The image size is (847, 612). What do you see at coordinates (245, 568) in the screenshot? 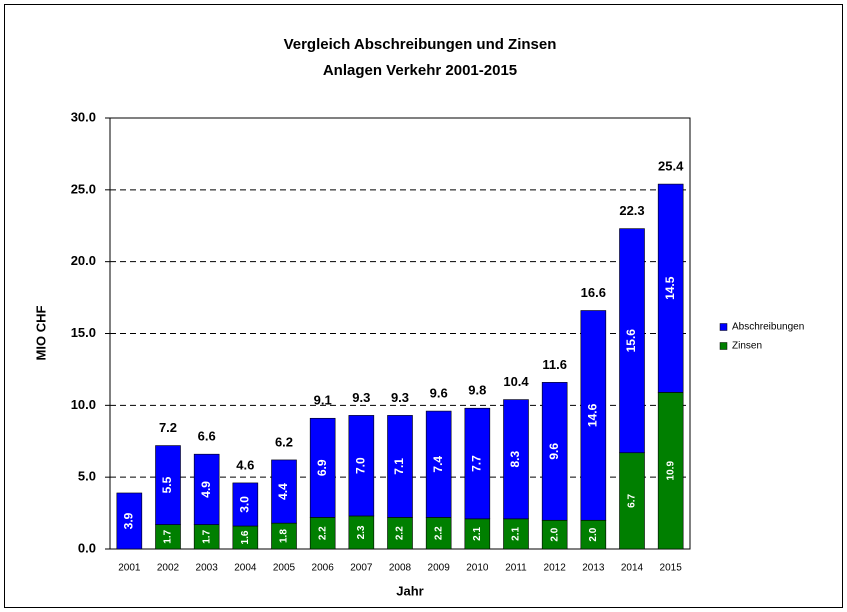
I see `x-tick-label: 2004` at bounding box center [245, 568].